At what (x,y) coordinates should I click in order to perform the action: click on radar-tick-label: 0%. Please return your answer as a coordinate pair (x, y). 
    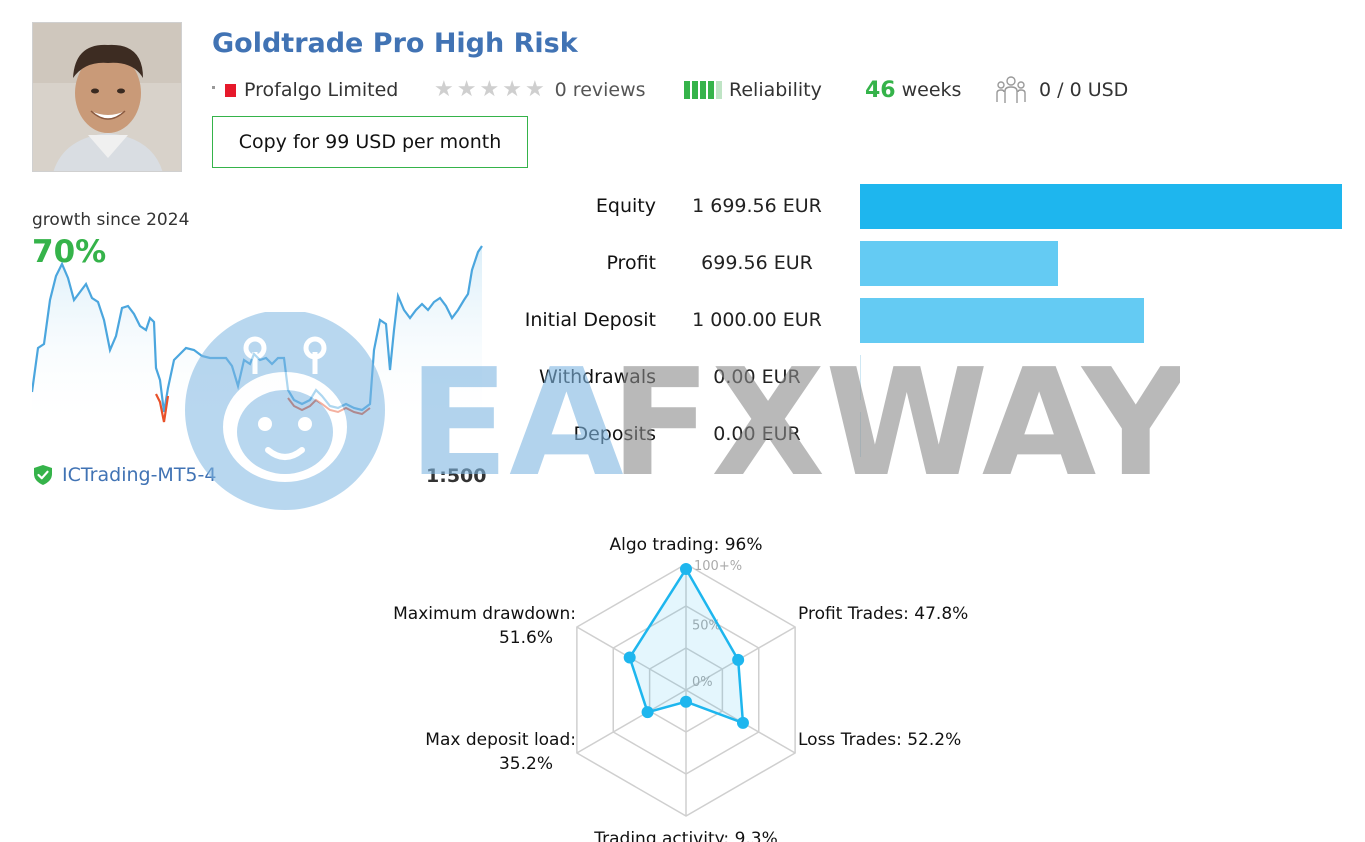
    Looking at the image, I should click on (702, 682).